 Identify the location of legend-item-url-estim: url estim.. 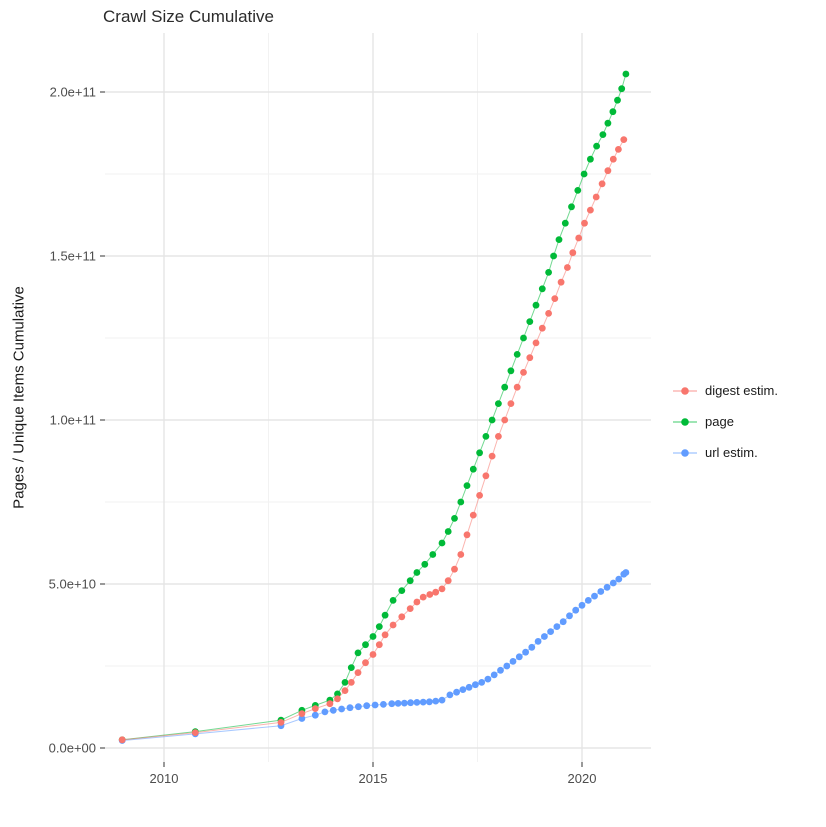
(725, 452).